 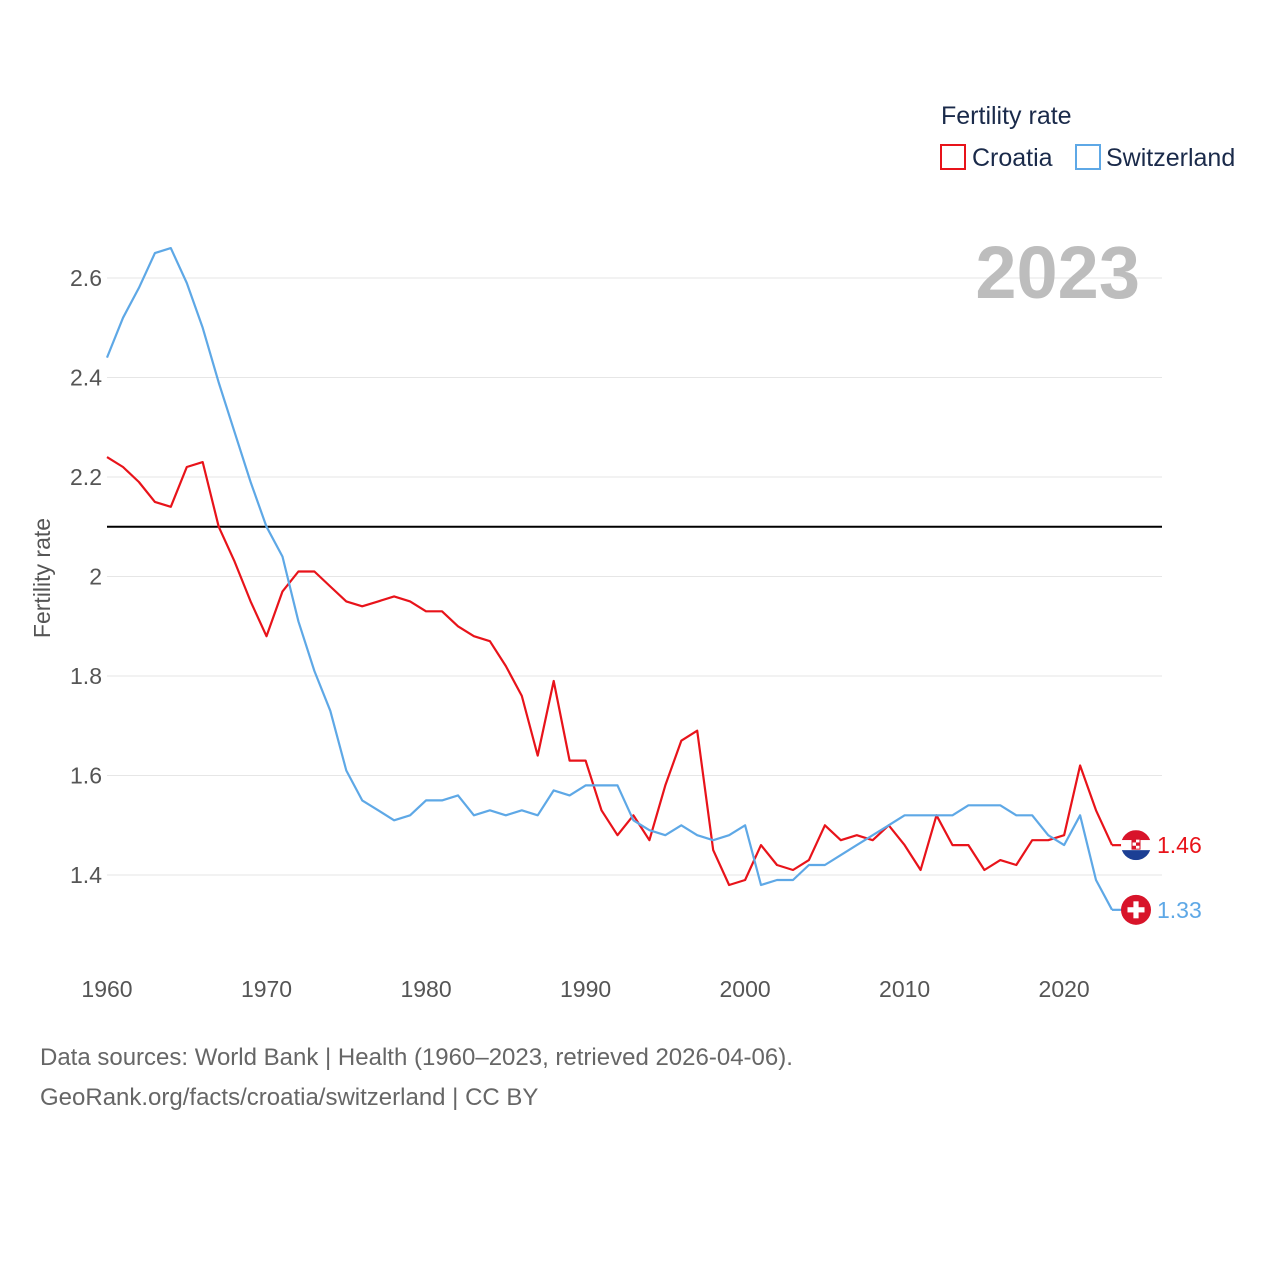 What do you see at coordinates (86, 875) in the screenshot?
I see `y-tick-label: 1.4` at bounding box center [86, 875].